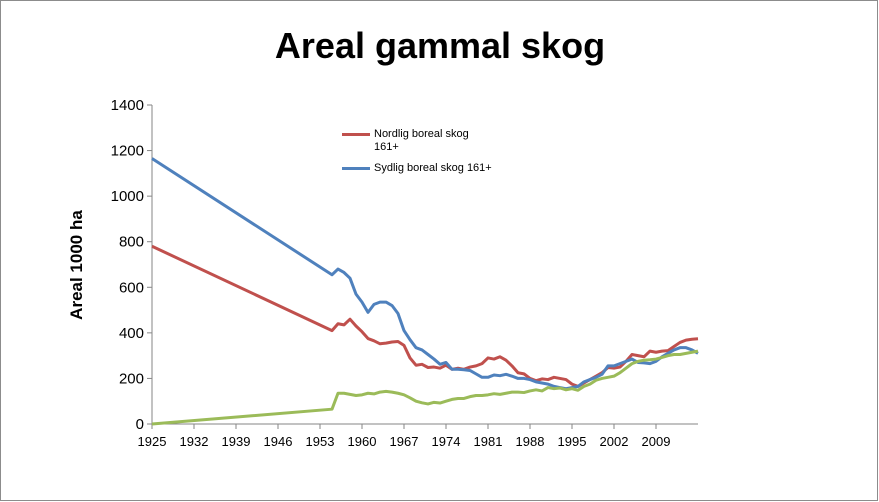 The image size is (879, 502). I want to click on y-tick-label: 0, so click(140, 424).